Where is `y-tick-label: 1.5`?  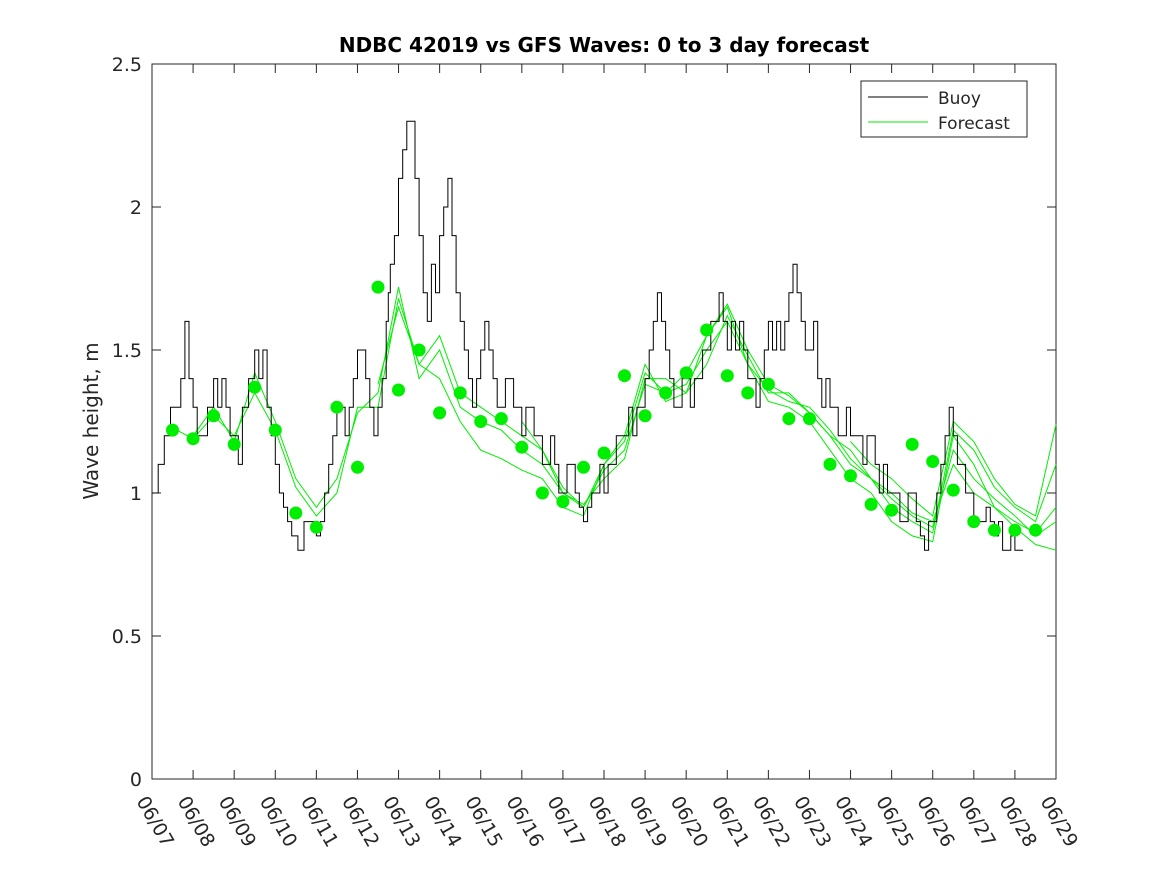
y-tick-label: 1.5 is located at coordinates (127, 351).